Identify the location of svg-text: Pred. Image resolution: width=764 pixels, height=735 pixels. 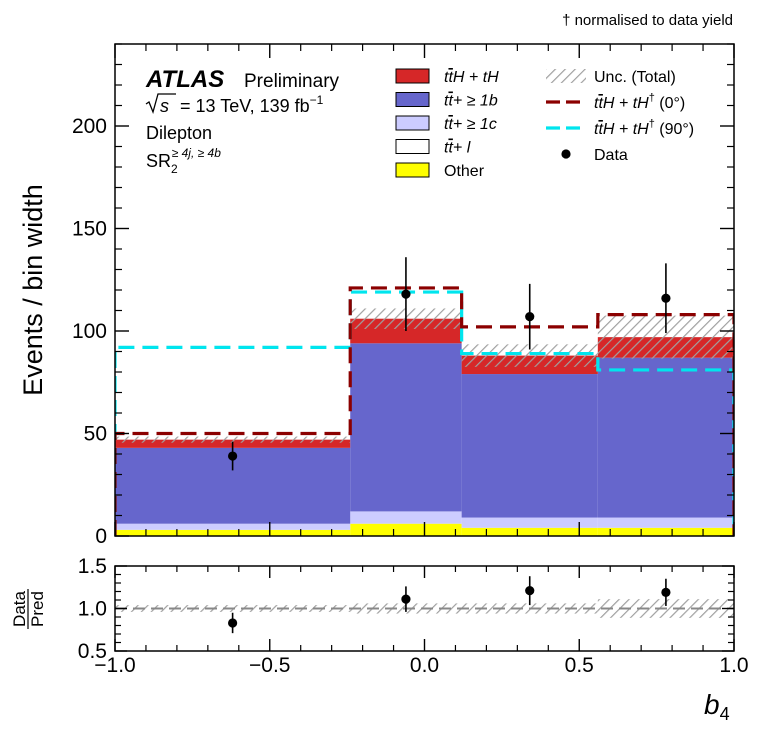
(37, 609).